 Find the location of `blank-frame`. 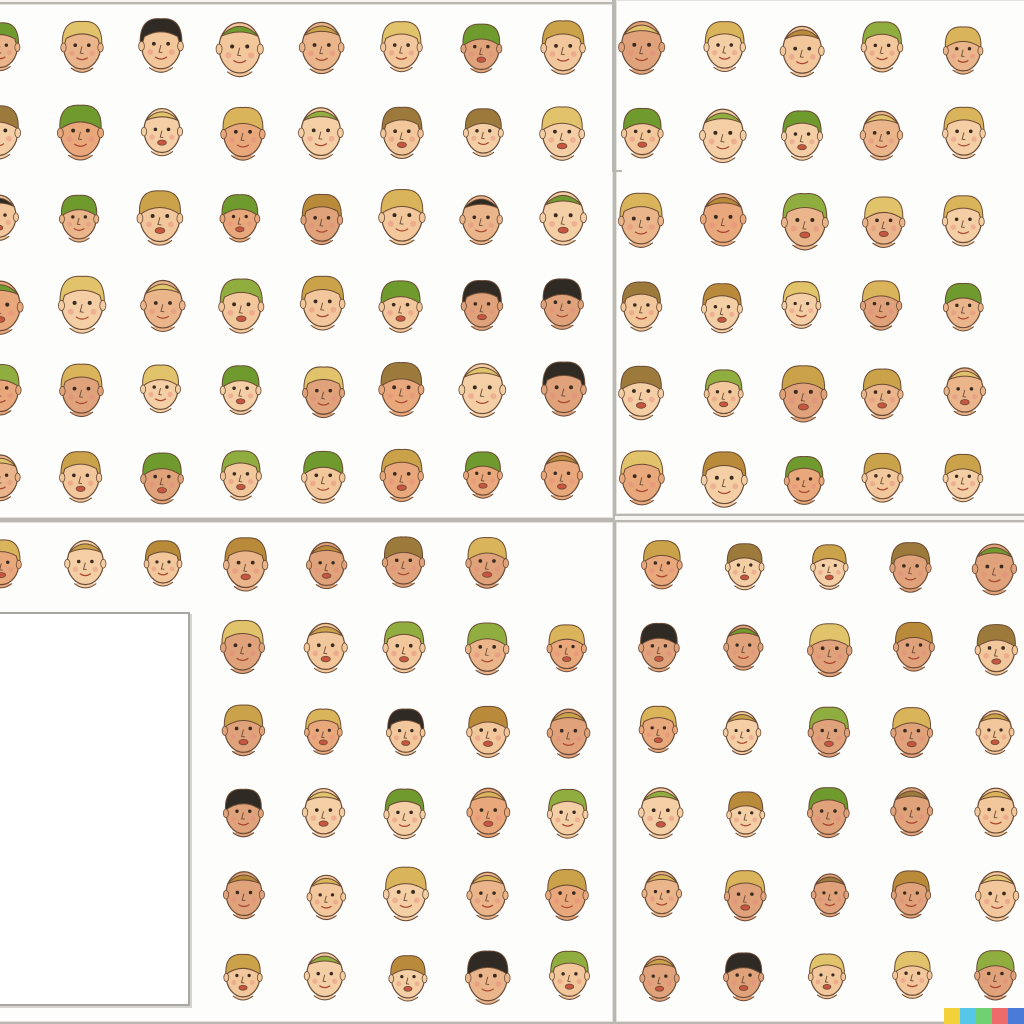

blank-frame is located at coordinates (95, 809).